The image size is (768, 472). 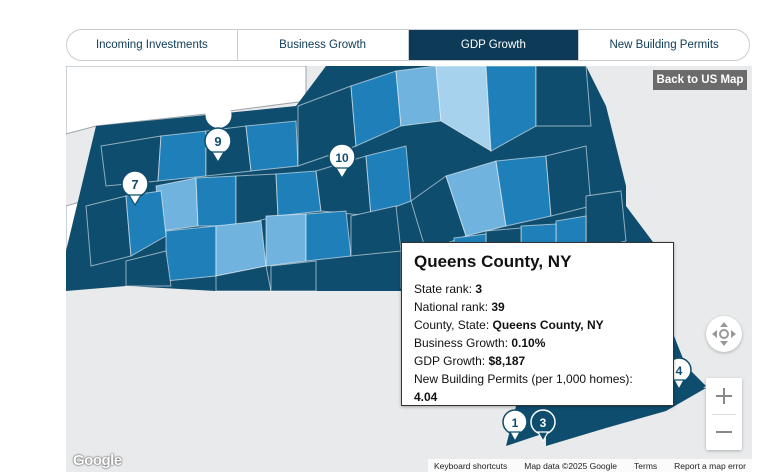 What do you see at coordinates (453, 325) in the screenshot?
I see `county-state-label: County, State:` at bounding box center [453, 325].